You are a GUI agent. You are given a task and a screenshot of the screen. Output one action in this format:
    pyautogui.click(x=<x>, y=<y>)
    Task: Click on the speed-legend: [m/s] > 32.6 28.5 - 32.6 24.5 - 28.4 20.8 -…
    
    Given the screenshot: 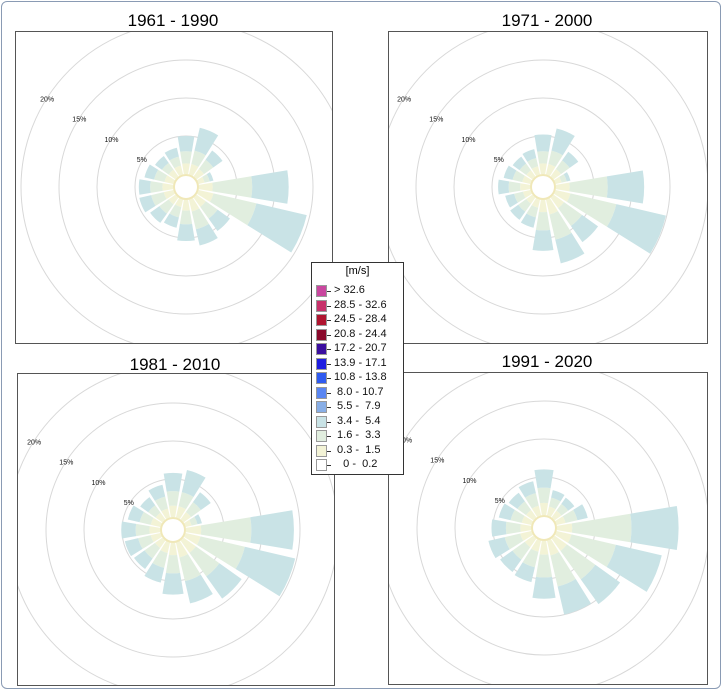 What is the action you would take?
    pyautogui.click(x=357, y=368)
    